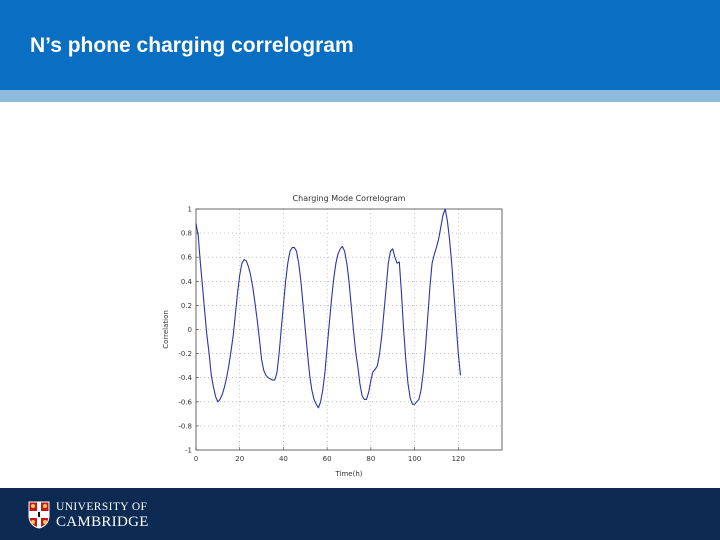 This screenshot has height=540, width=720. I want to click on cambridge-logo: UNIVERSITY OF CAMBRIDGE, so click(103, 516).